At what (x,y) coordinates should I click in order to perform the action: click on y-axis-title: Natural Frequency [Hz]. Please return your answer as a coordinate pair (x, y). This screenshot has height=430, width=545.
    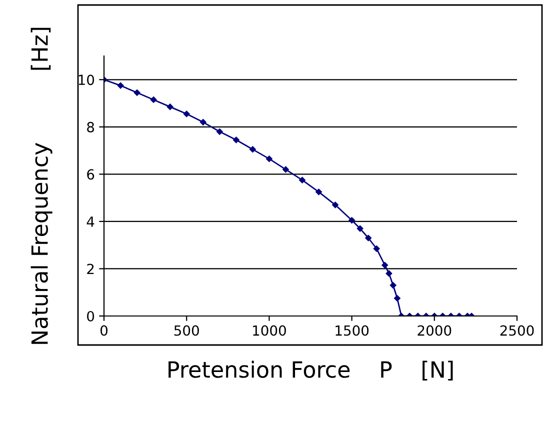
    Looking at the image, I should click on (41, 186).